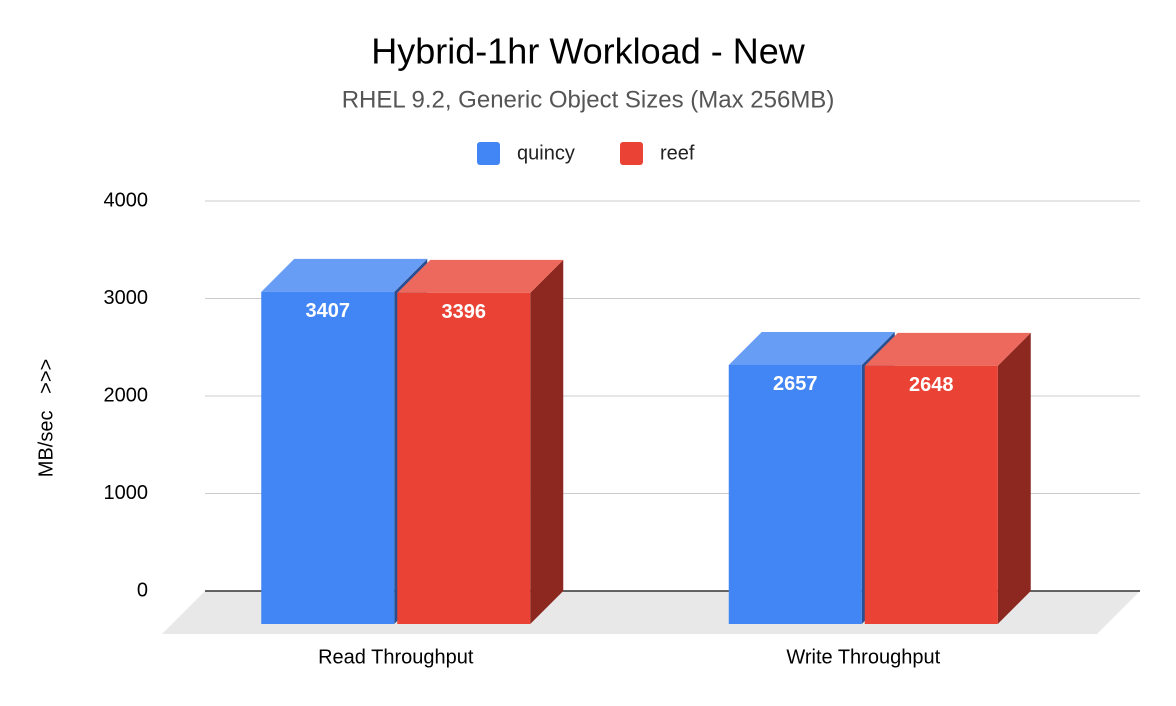 The height and width of the screenshot is (706, 1176). What do you see at coordinates (795, 384) in the screenshot?
I see `data-label: 2657` at bounding box center [795, 384].